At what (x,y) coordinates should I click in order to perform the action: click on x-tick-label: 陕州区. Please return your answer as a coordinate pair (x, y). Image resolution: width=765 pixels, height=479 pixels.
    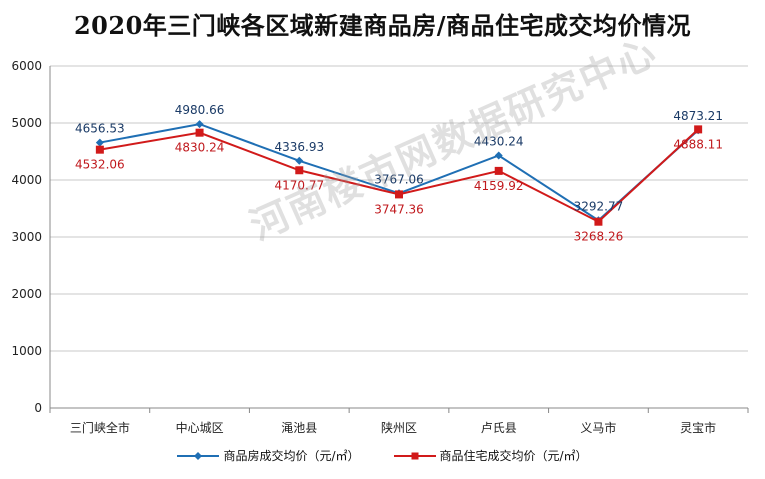
    Looking at the image, I should click on (399, 427).